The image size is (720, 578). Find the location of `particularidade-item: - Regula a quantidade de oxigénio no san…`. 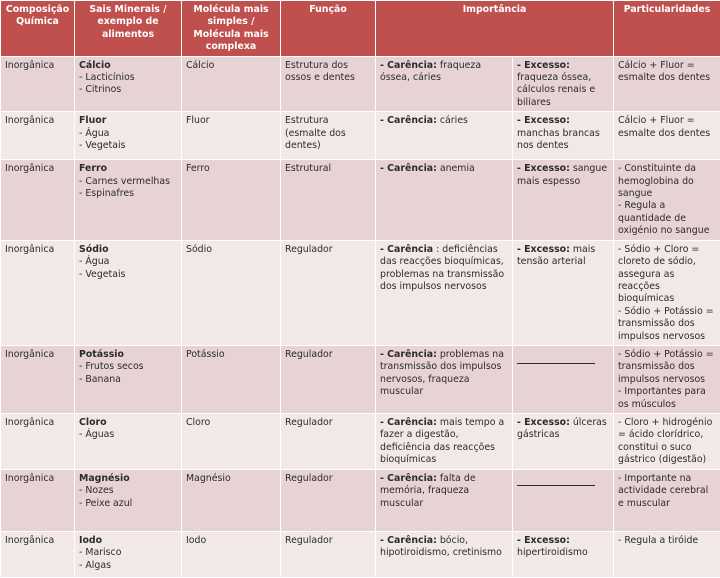

particularidade-item: - Regula a quantidade de oxigénio no san… is located at coordinates (667, 218).